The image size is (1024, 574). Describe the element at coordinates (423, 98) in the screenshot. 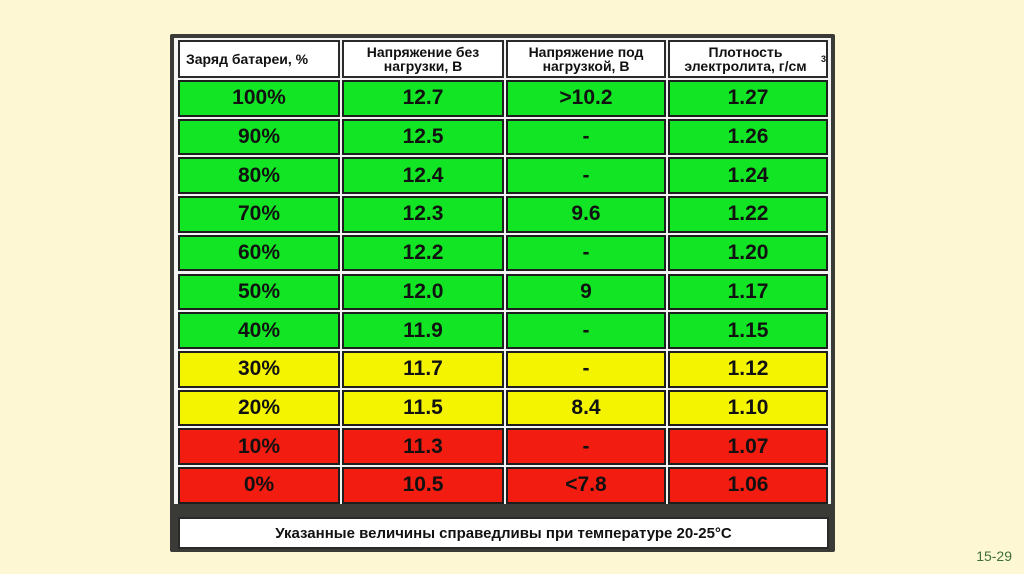

I see `cell-no-load: 12.7` at that location.